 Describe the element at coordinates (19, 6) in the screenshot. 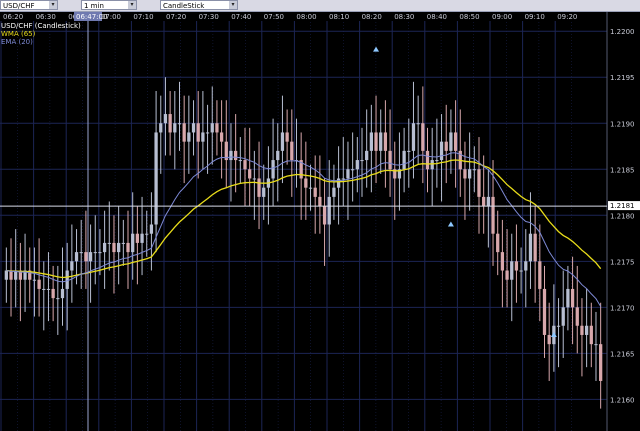

I see `symbol-select-value: USD/CHF` at that location.